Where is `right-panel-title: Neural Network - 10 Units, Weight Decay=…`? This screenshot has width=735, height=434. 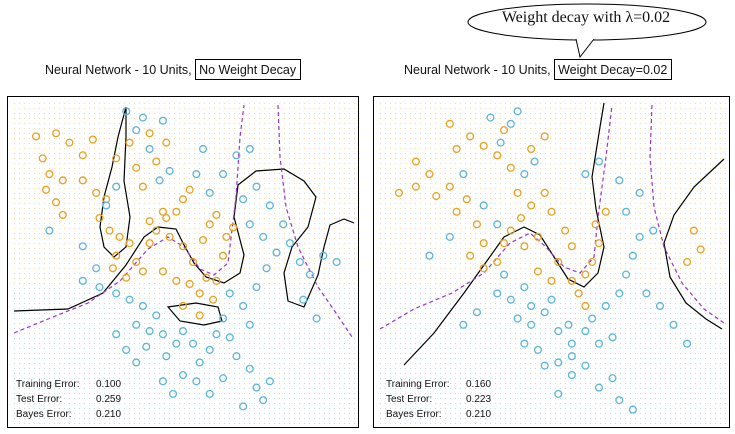 right-panel-title: Neural Network - 10 Units, Weight Decay=… is located at coordinates (538, 69).